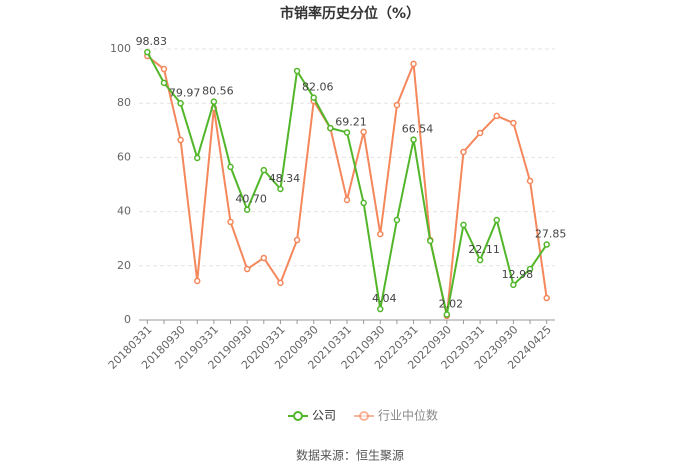 This screenshot has width=700, height=473. Describe the element at coordinates (451, 304) in the screenshot. I see `data-label: 2.02` at that location.